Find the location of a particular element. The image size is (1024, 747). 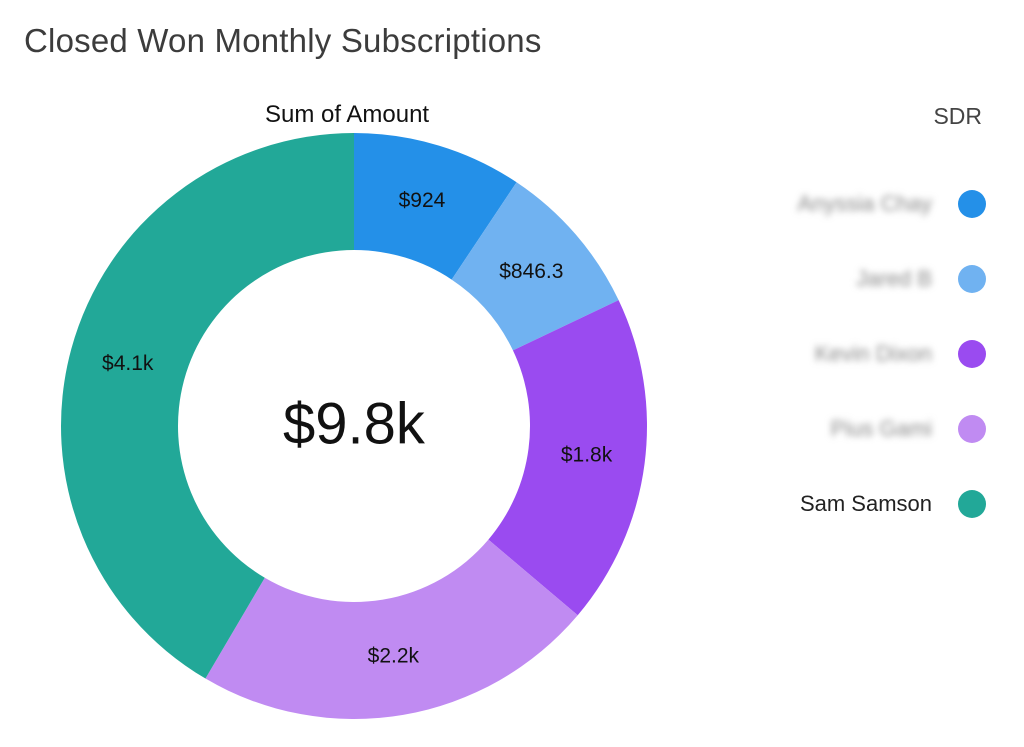

legend-item-2: Jared B is located at coordinates (836, 278).